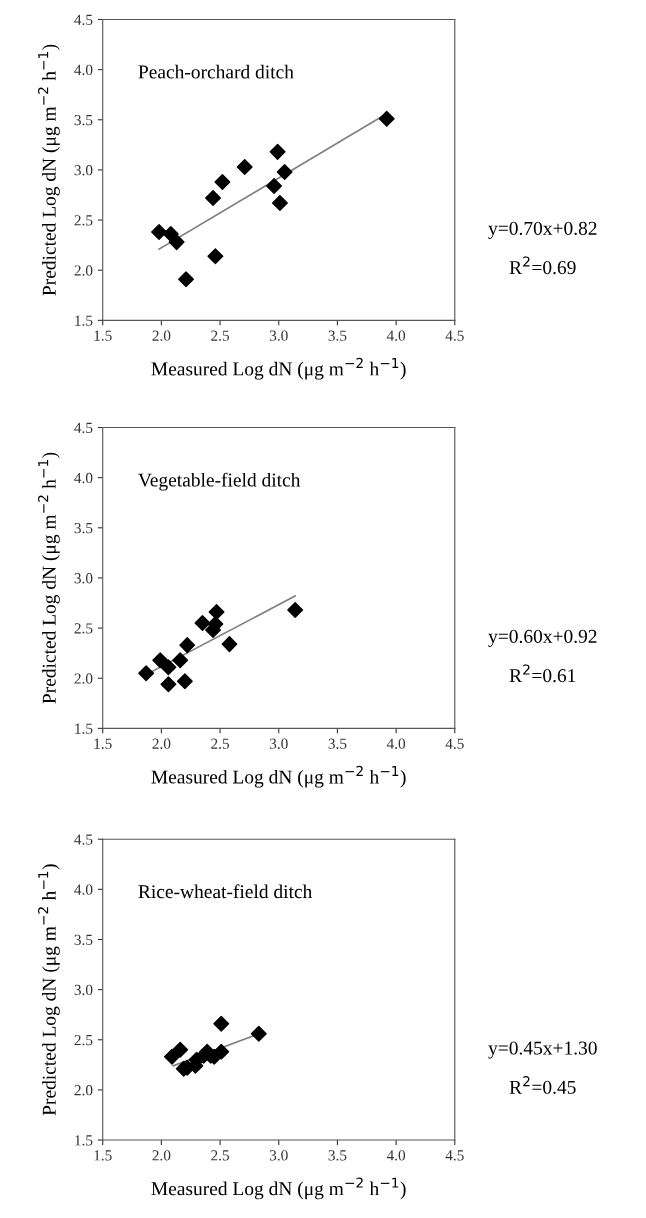 This screenshot has width=646, height=1218. I want to click on text: y=0.60x+0.92, so click(542, 638).